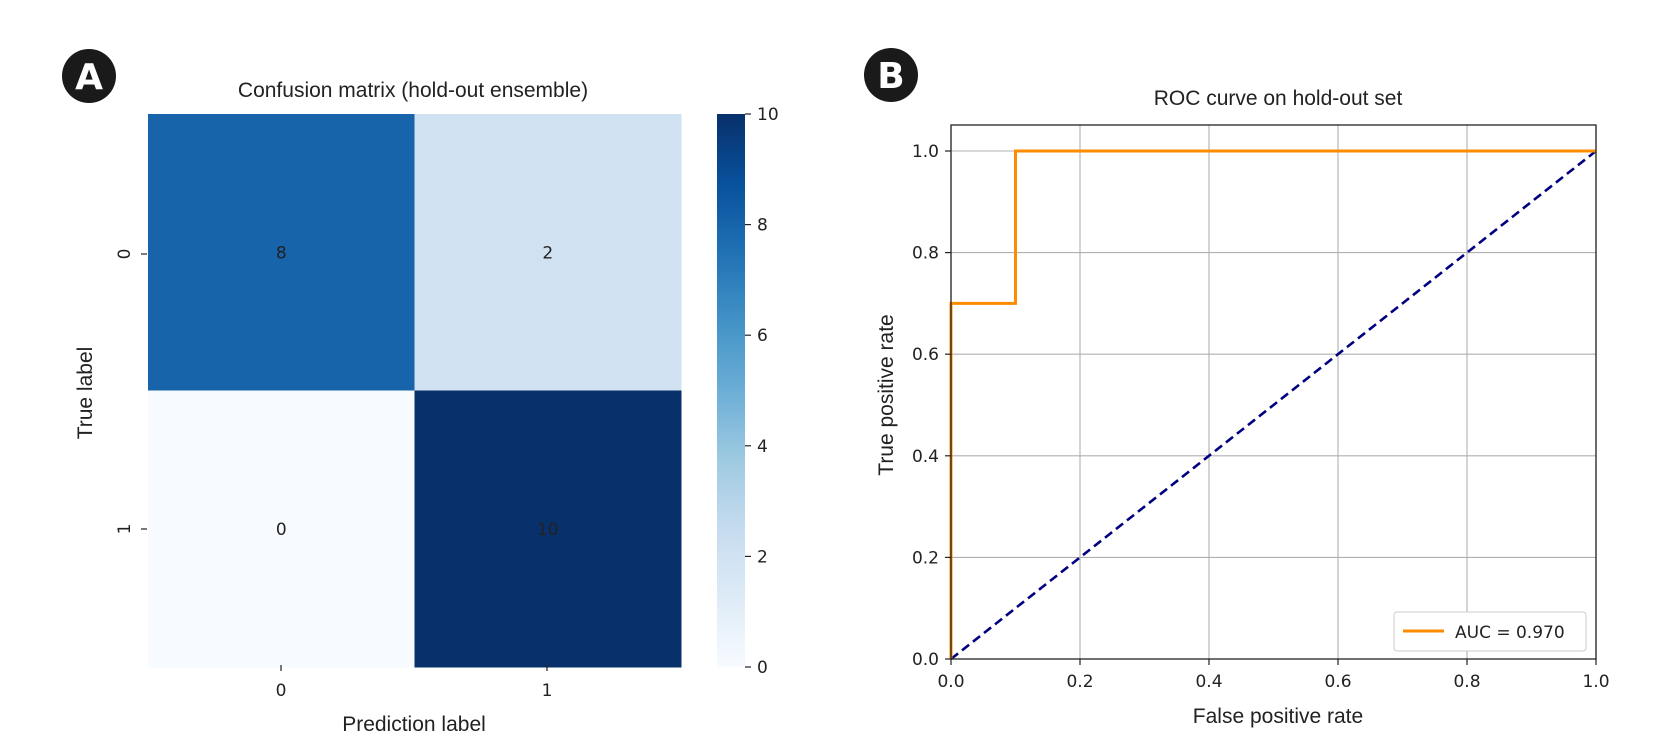 This screenshot has height=738, width=1678. I want to click on roc-ytick-label: 0.6, so click(925, 355).